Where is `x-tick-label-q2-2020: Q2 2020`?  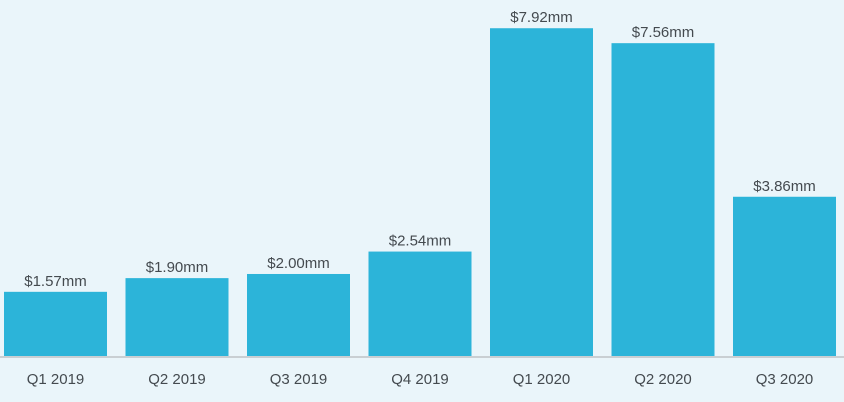
x-tick-label-q2-2020: Q2 2020 is located at coordinates (663, 379).